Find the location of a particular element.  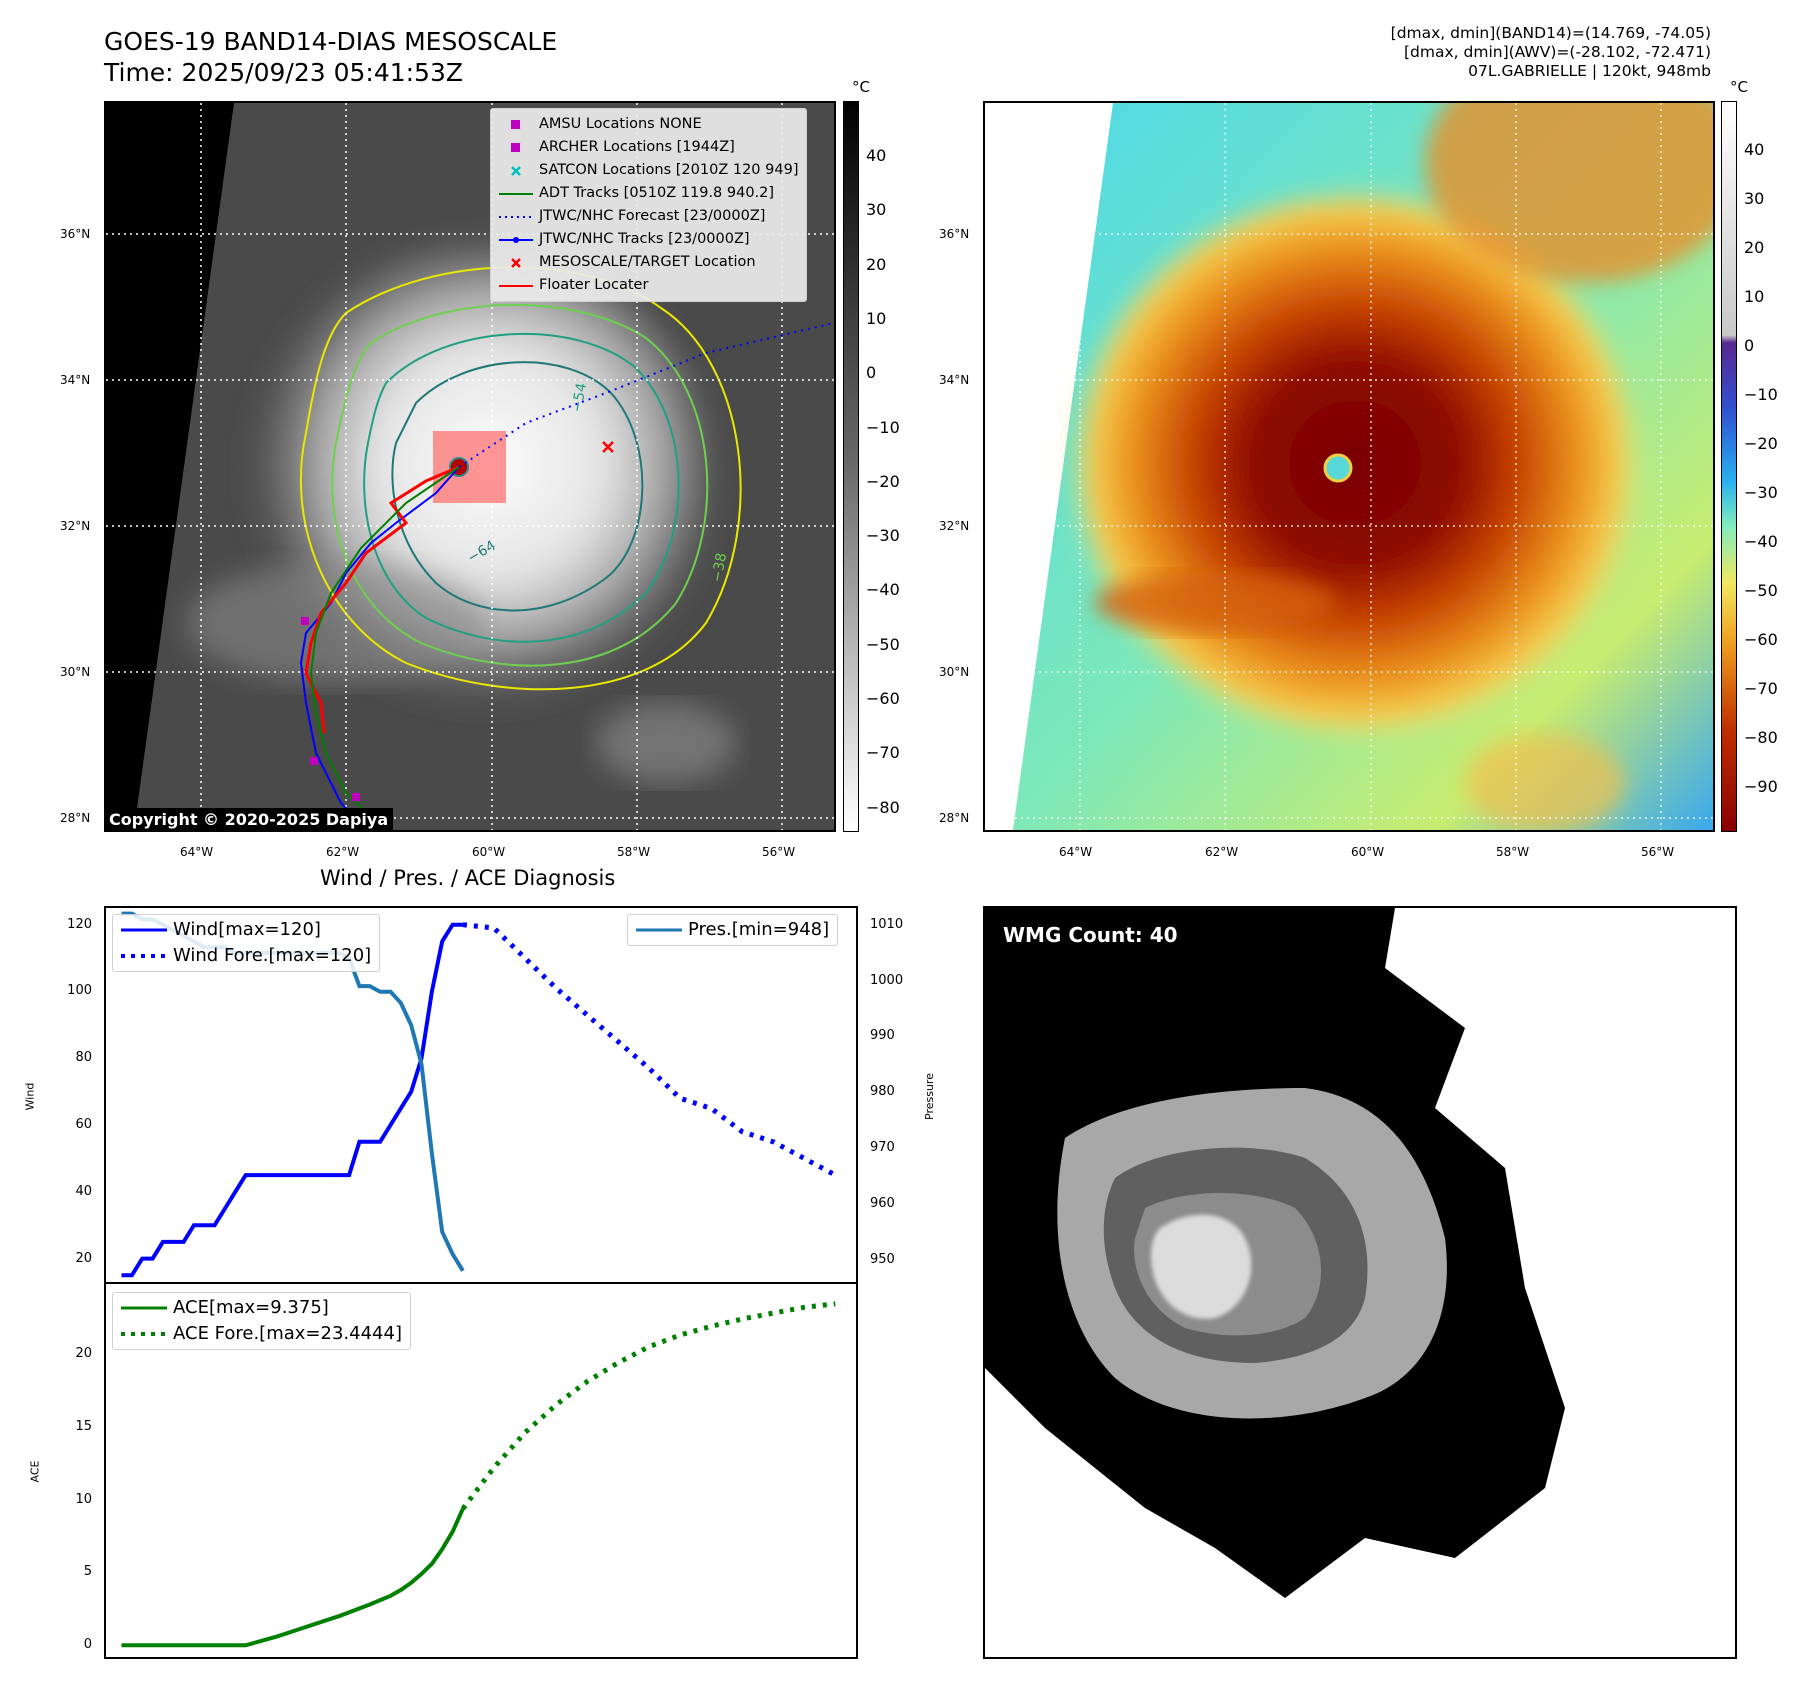

legend-wind-fore: Wind Fore.[max=120] is located at coordinates (246, 956).